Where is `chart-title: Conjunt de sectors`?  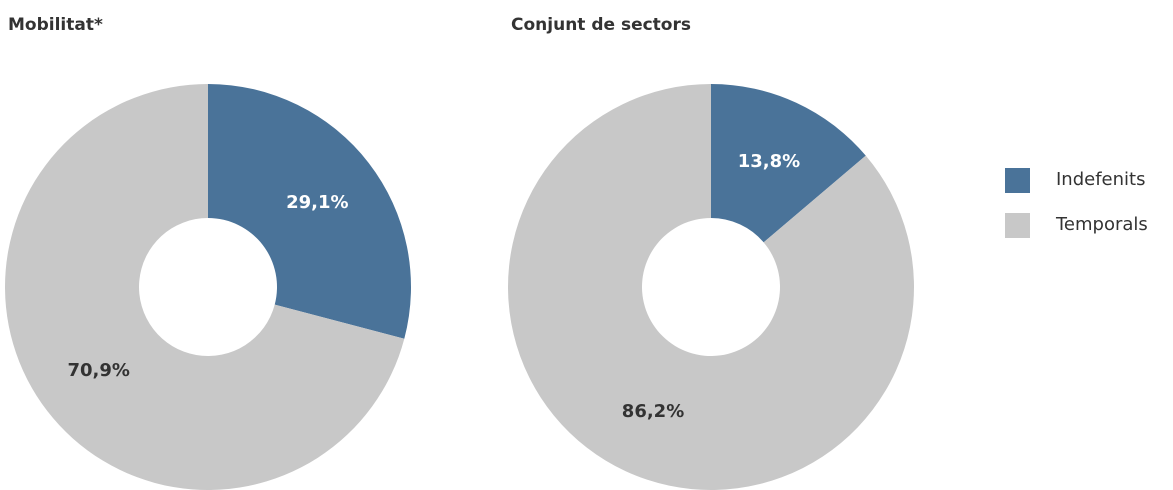
chart-title: Conjunt de sectors is located at coordinates (601, 25).